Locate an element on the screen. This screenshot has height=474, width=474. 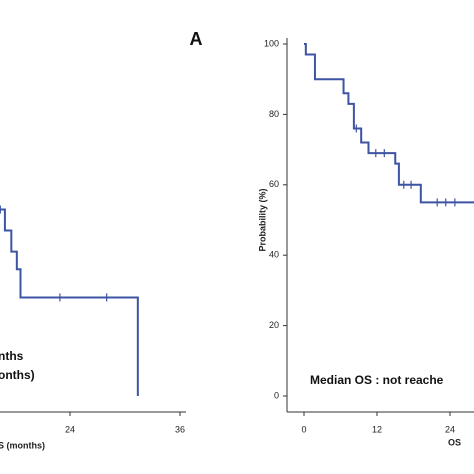
y-tick-label: 100 is located at coordinates (271, 43).